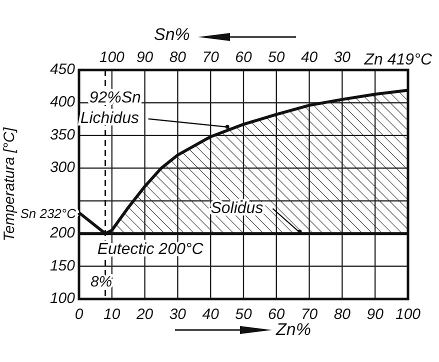  Describe the element at coordinates (178, 314) in the screenshot. I see `x-tick-label: 30` at that location.